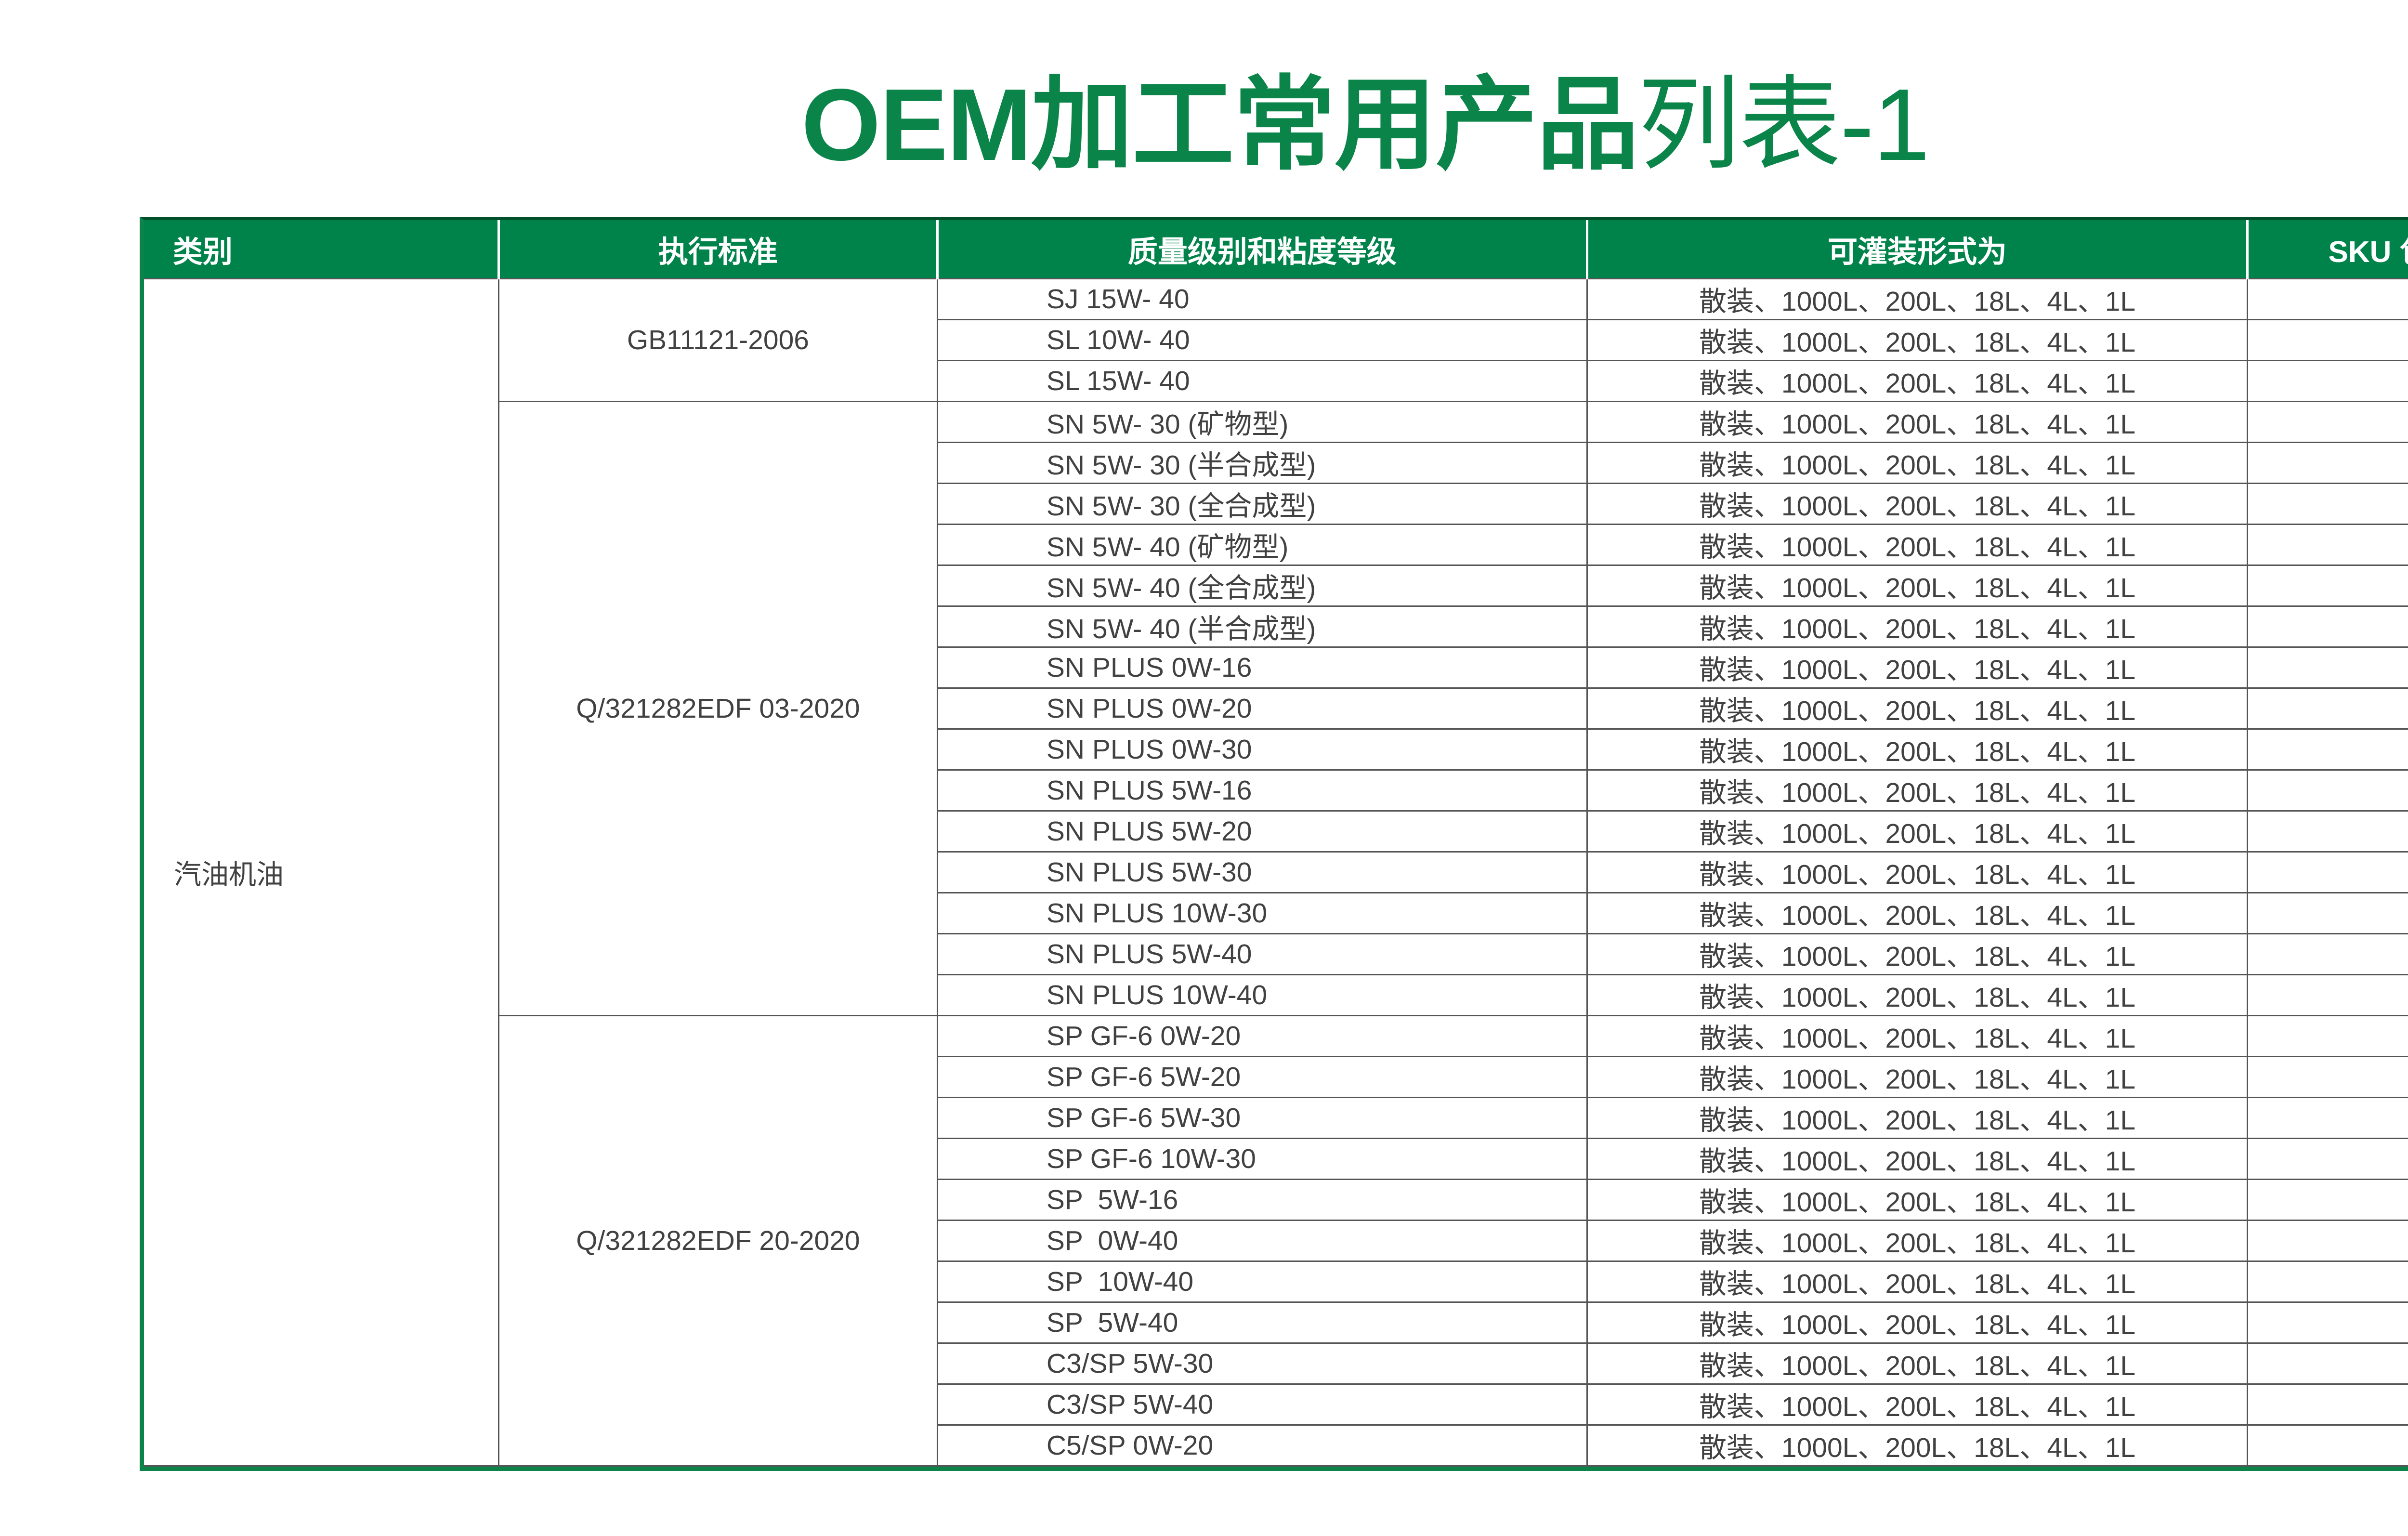 Image resolution: width=2408 pixels, height=1536 pixels. I want to click on header-cell-standard: 执行标准, so click(718, 249).